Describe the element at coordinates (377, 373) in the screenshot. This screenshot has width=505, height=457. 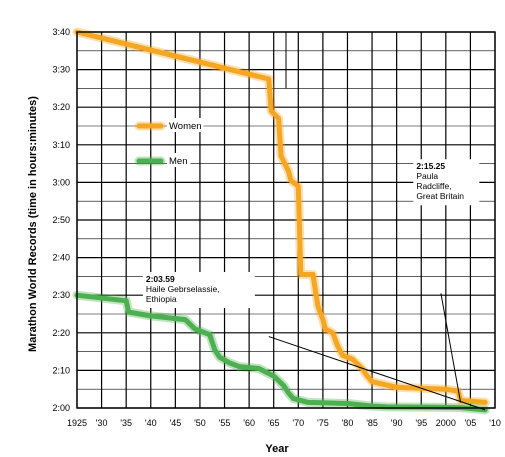
I see `annotation-leader-gebrselassie` at that location.